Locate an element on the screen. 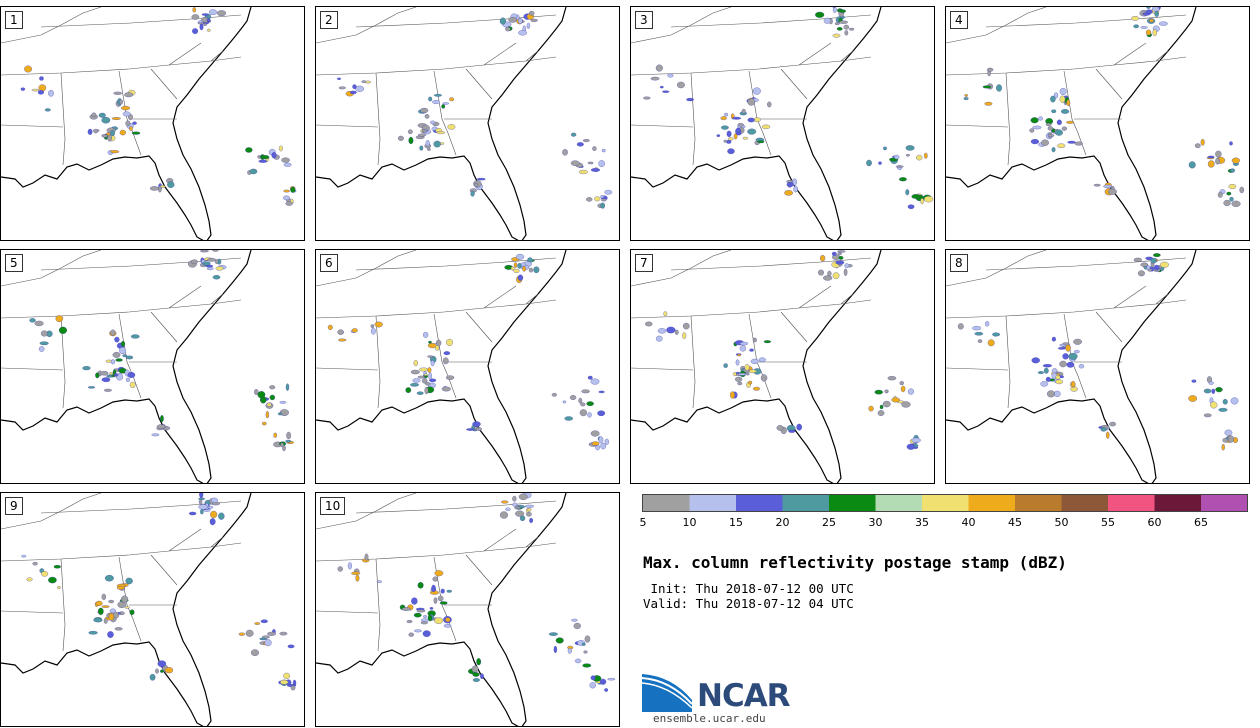 The width and height of the screenshot is (1260, 728). basemap-svg is located at coordinates (149, 123).